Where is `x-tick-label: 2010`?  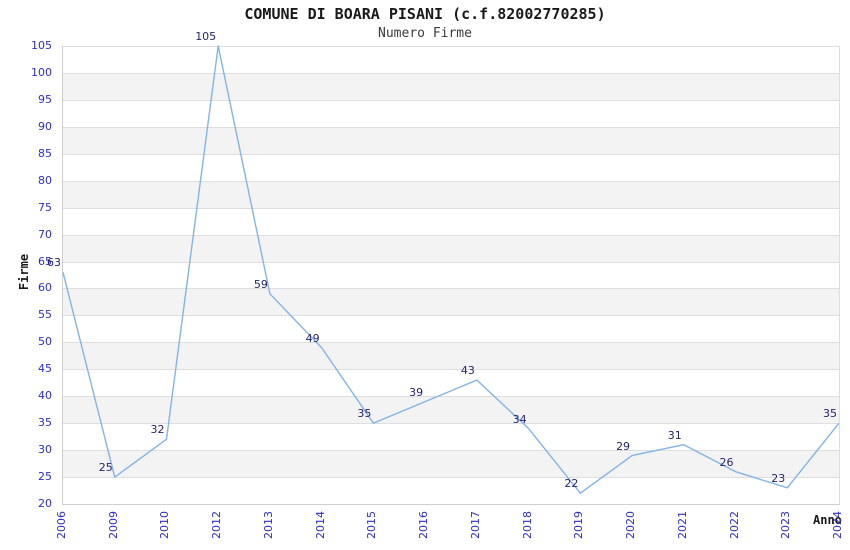
x-tick-label: 2010 is located at coordinates (165, 525).